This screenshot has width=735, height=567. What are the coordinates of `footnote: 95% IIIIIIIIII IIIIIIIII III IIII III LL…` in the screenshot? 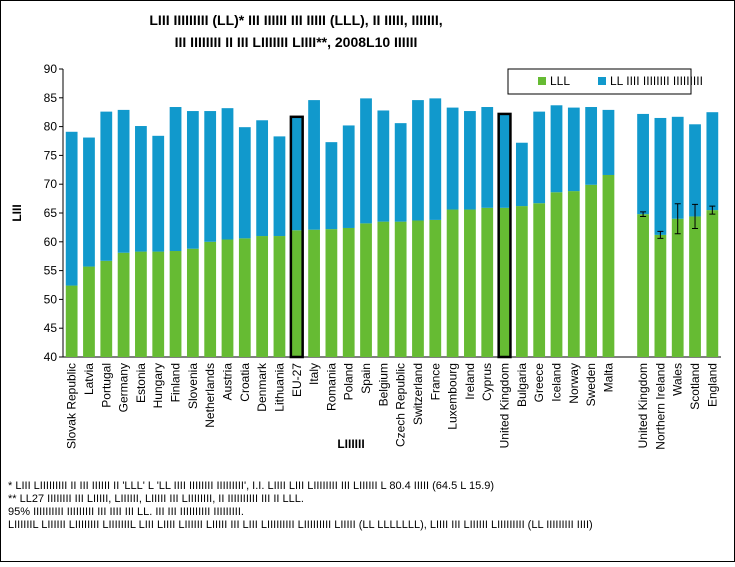 It's located at (126, 512).